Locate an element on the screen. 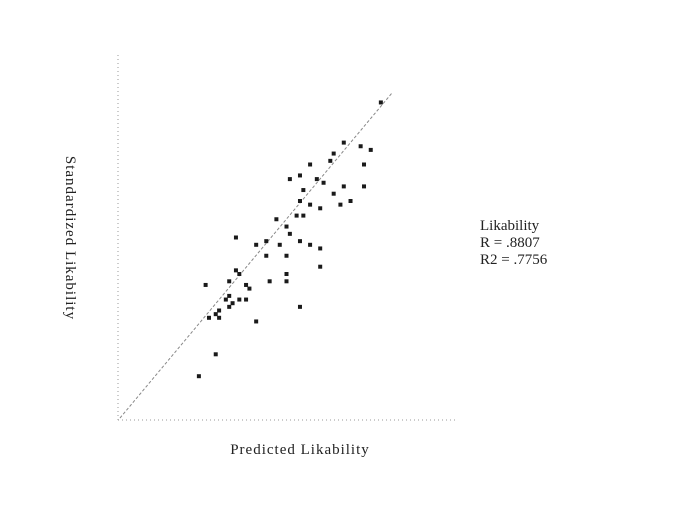  annotation: R = .8807 is located at coordinates (510, 243).